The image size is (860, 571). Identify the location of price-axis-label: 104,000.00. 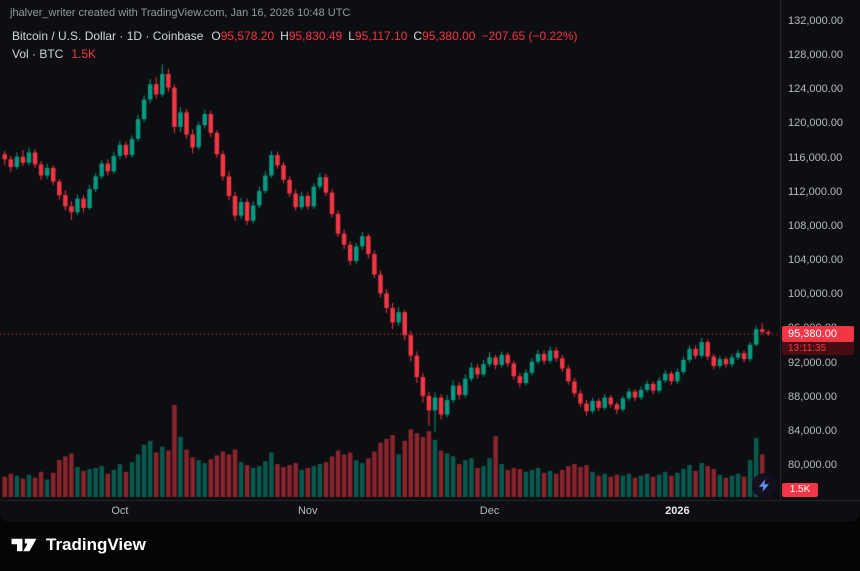
(816, 260).